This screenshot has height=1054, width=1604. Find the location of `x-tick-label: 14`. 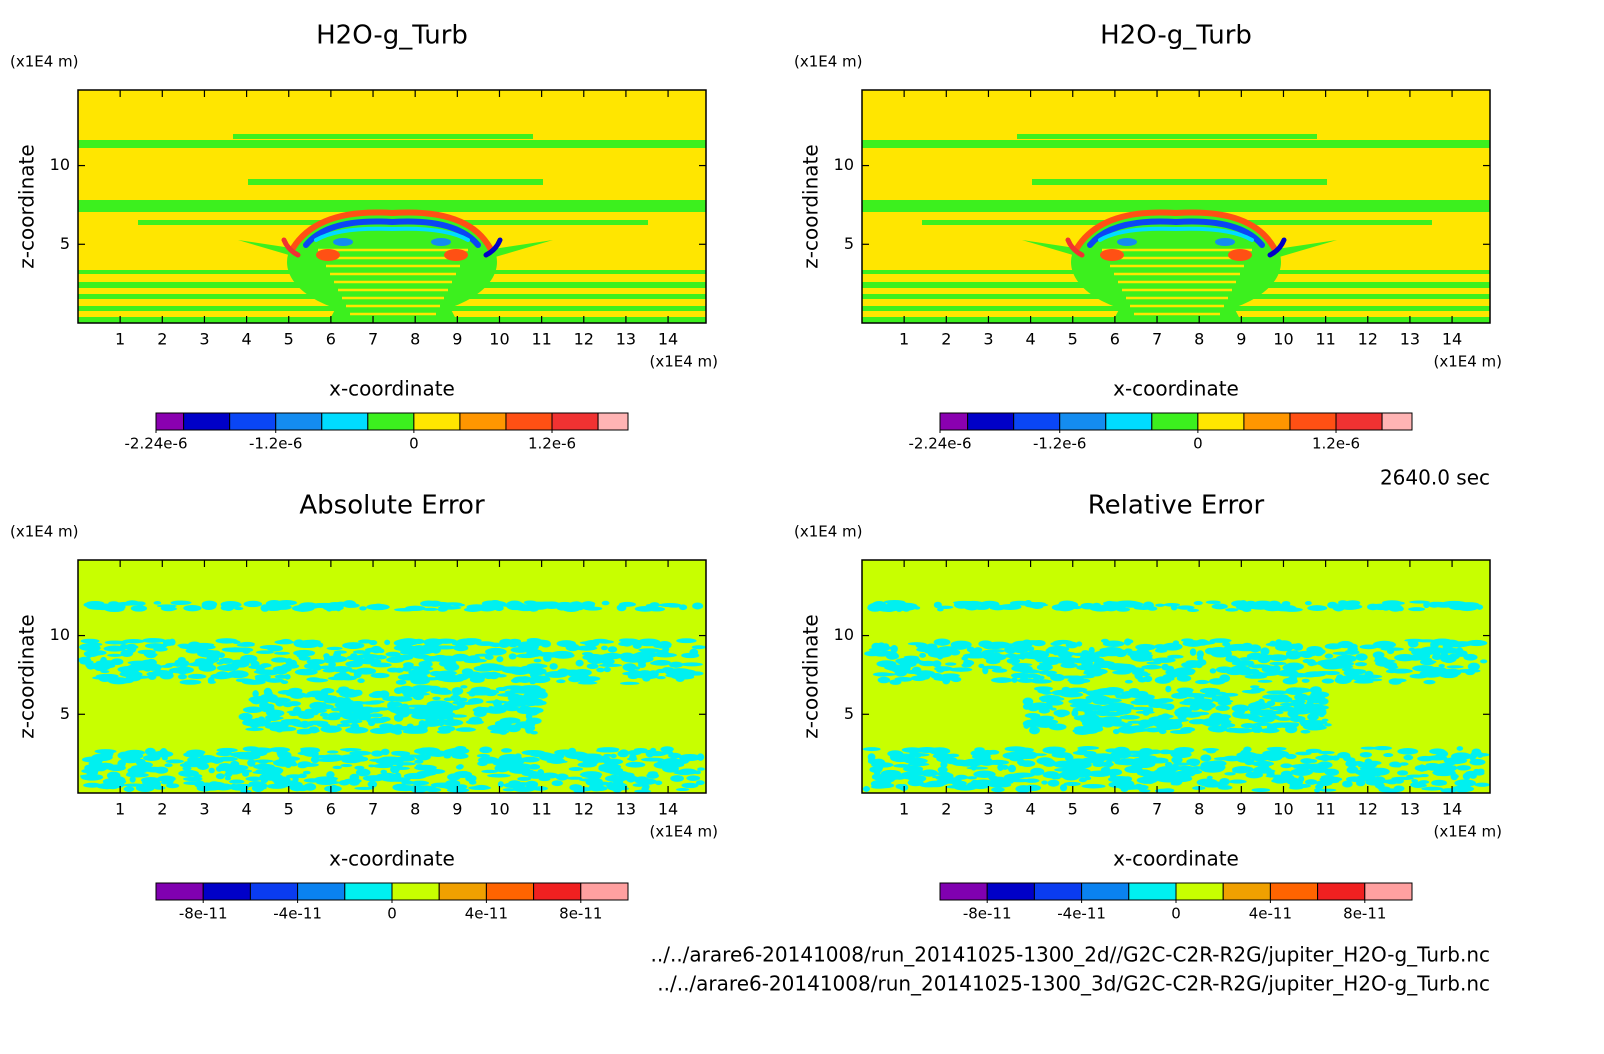

x-tick-label: 14 is located at coordinates (1452, 339).